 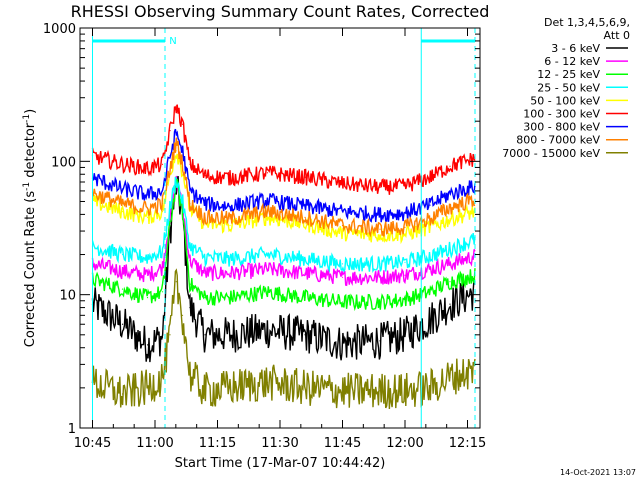 I want to click on x-tick-label-5: 12:00, so click(x=404, y=443).